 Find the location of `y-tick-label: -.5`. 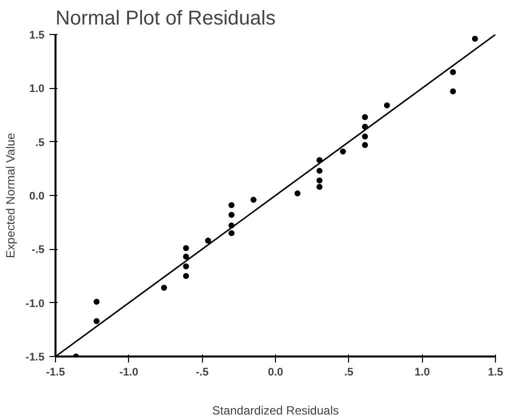

y-tick-label: -.5 is located at coordinates (38, 250).